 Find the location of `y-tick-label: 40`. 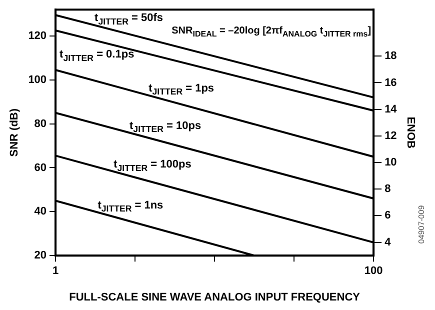

y-tick-label: 40 is located at coordinates (40, 212).